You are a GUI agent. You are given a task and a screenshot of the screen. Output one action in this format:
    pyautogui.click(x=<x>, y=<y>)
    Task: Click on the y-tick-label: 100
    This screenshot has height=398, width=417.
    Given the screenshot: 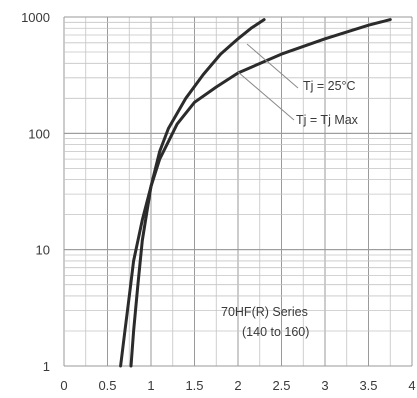 What is the action you would take?
    pyautogui.click(x=39, y=133)
    